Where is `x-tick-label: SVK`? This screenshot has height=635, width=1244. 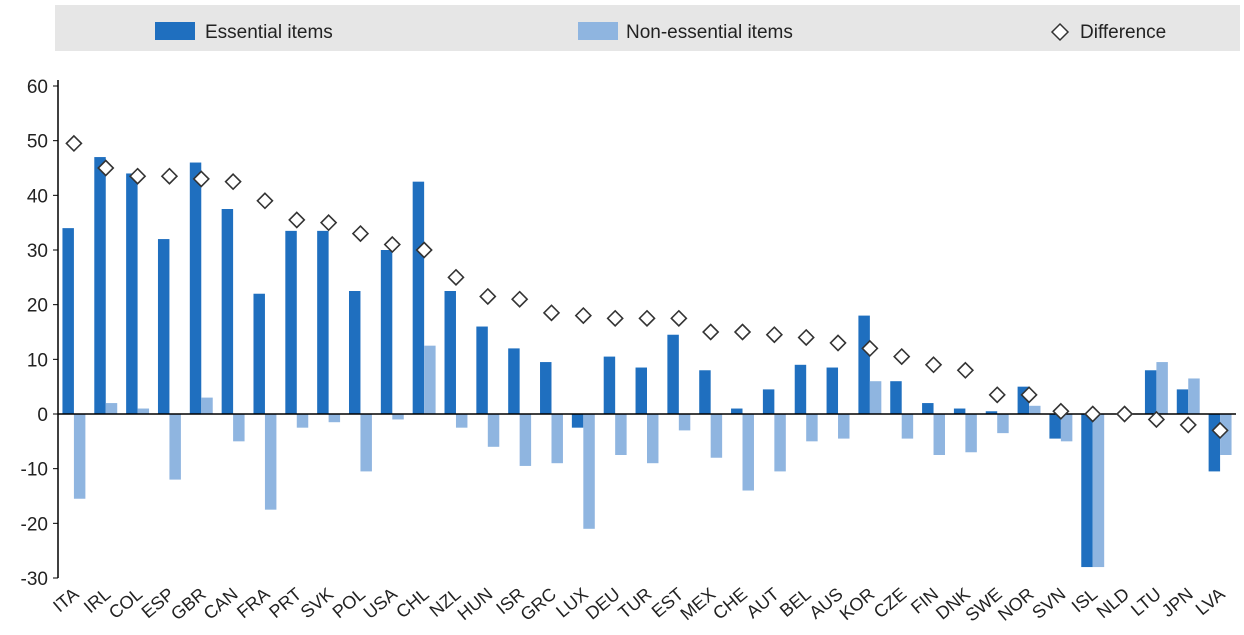 x-tick-label: SVK is located at coordinates (317, 603).